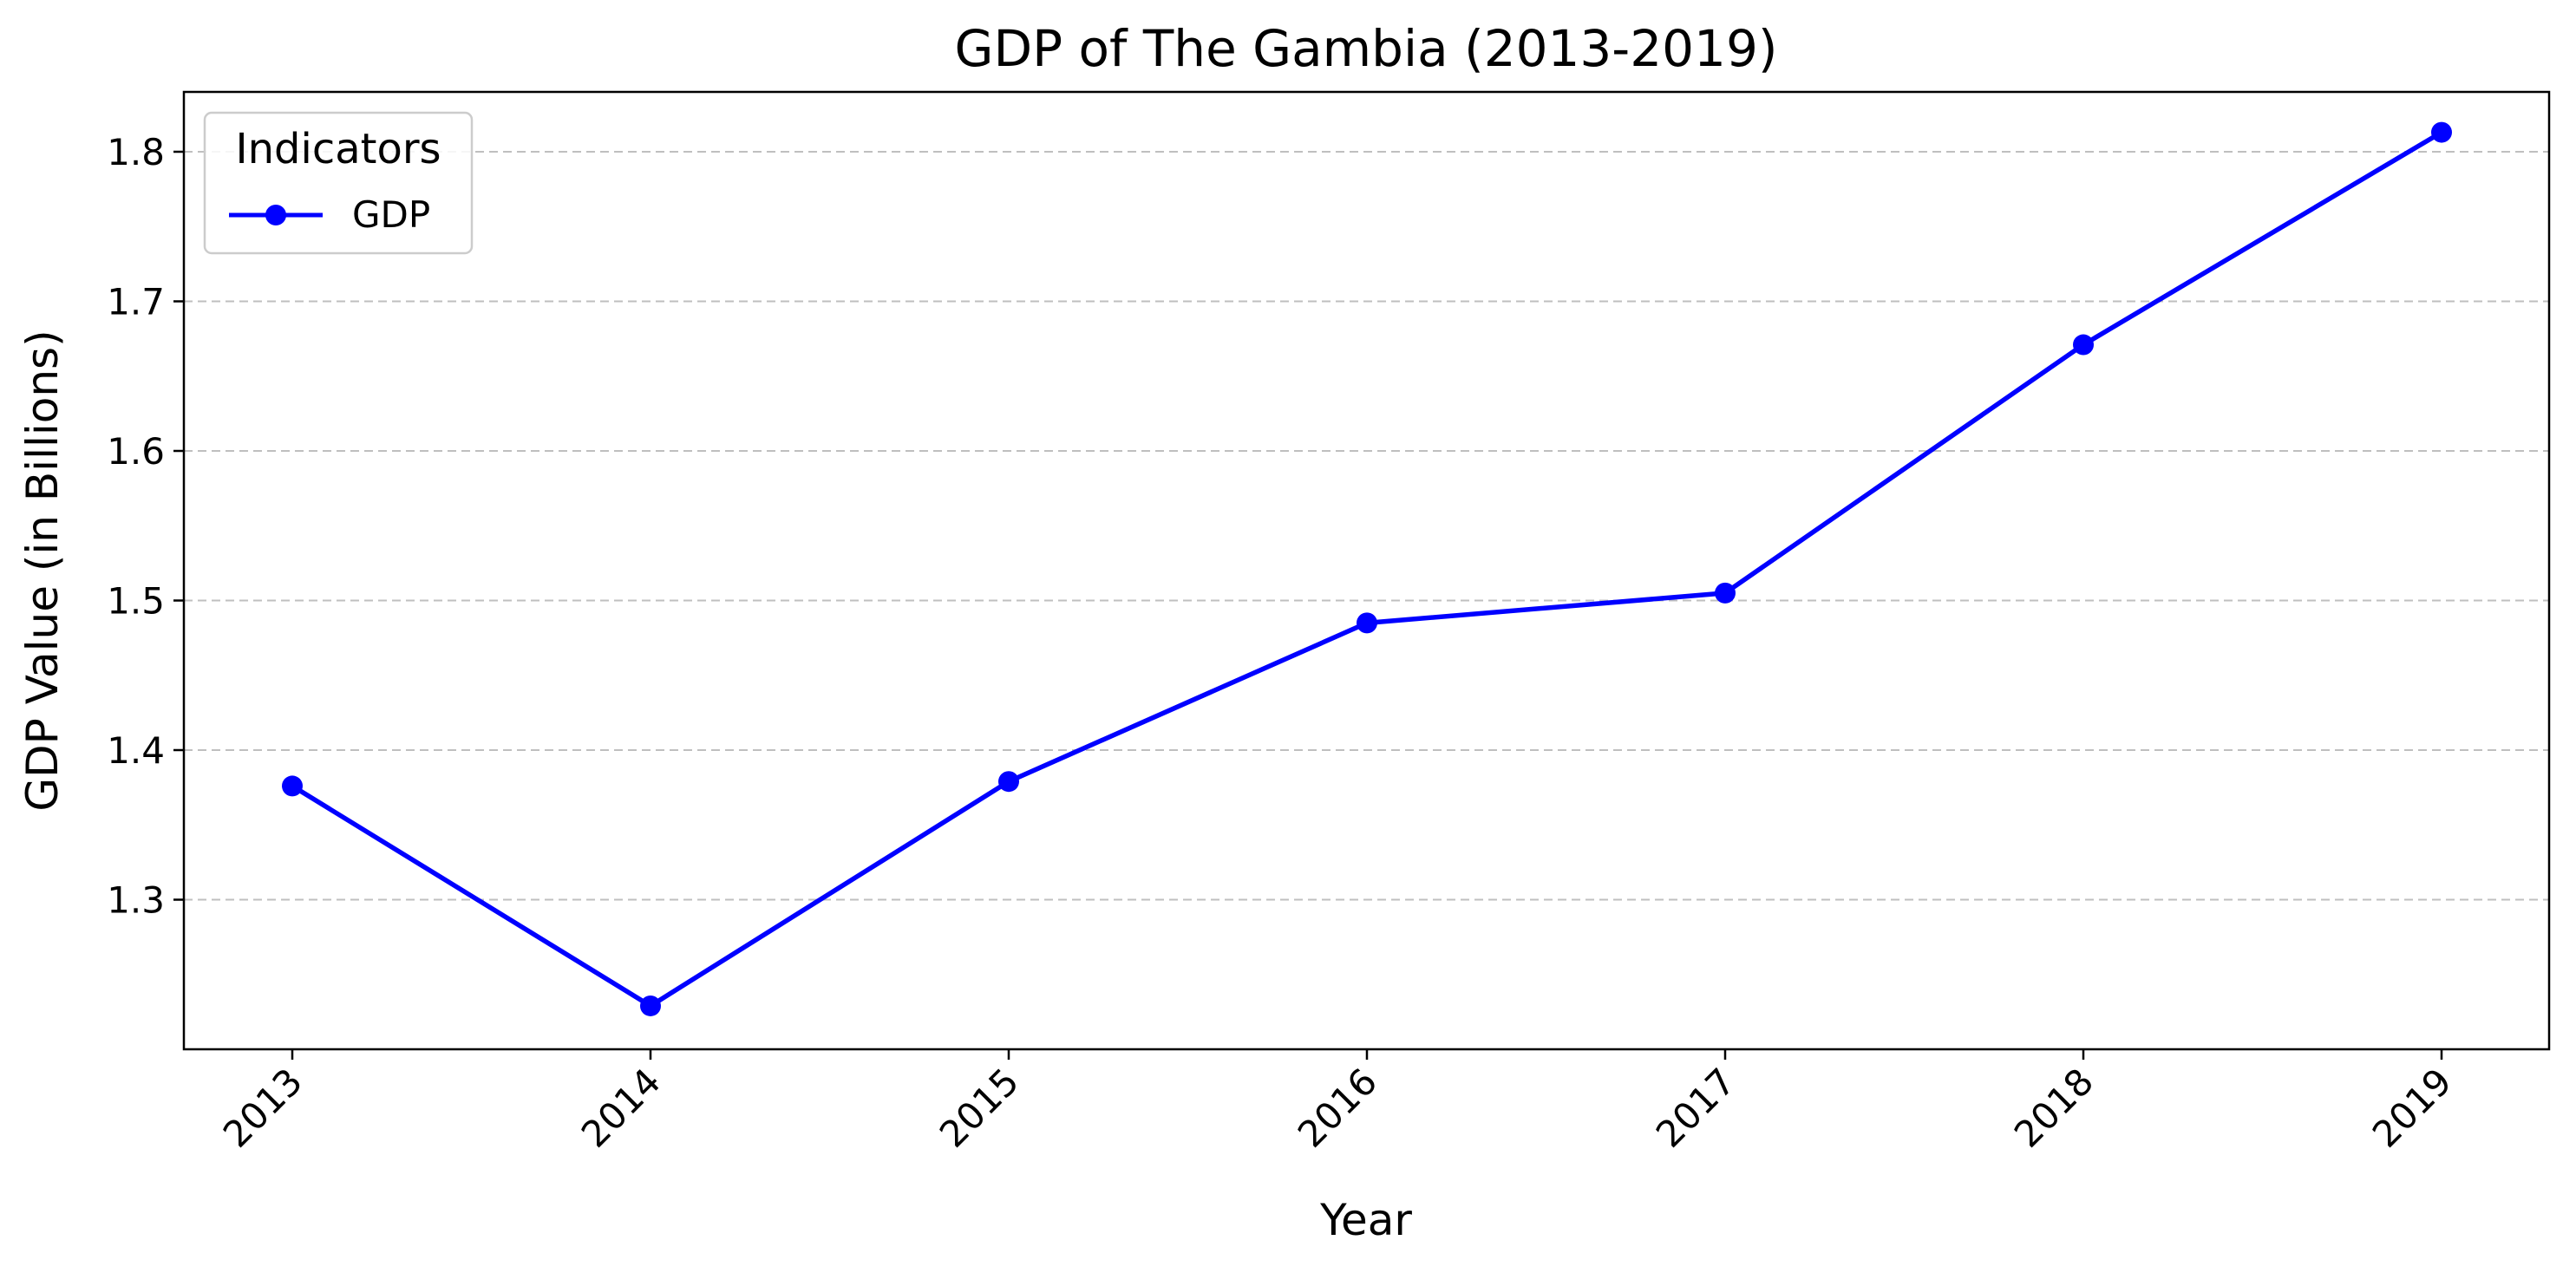 This screenshot has height=1273, width=2576. What do you see at coordinates (2054, 1107) in the screenshot?
I see `x-tick-label: 2018` at bounding box center [2054, 1107].